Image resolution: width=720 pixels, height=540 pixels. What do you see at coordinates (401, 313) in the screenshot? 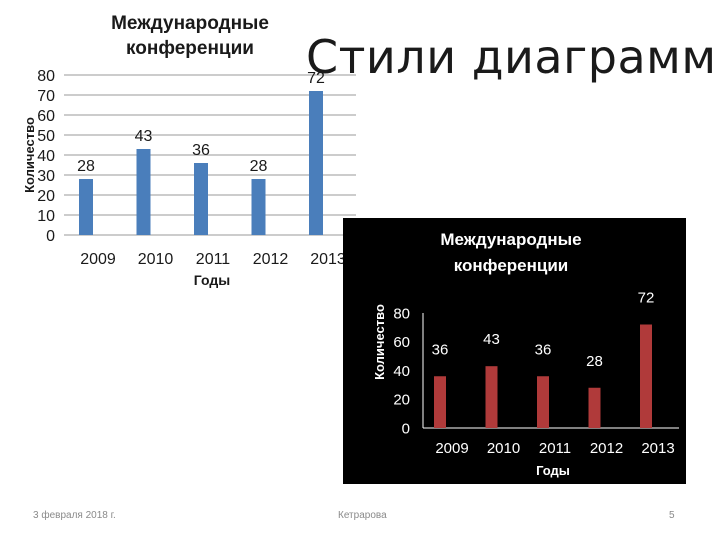
I see `chart-2-y-tick-label: 80` at bounding box center [401, 313].